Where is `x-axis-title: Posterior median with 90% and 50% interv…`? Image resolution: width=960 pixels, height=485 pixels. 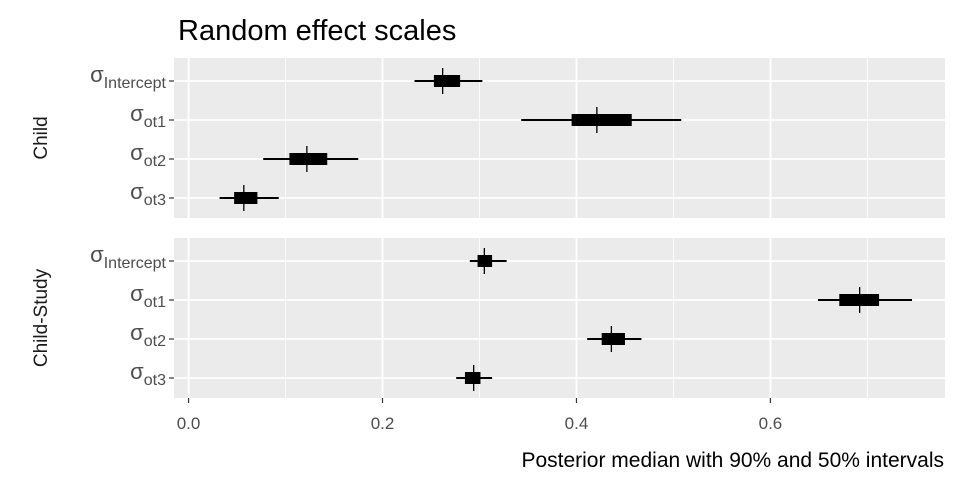
x-axis-title: Posterior median with 90% and 50% interv… is located at coordinates (732, 460).